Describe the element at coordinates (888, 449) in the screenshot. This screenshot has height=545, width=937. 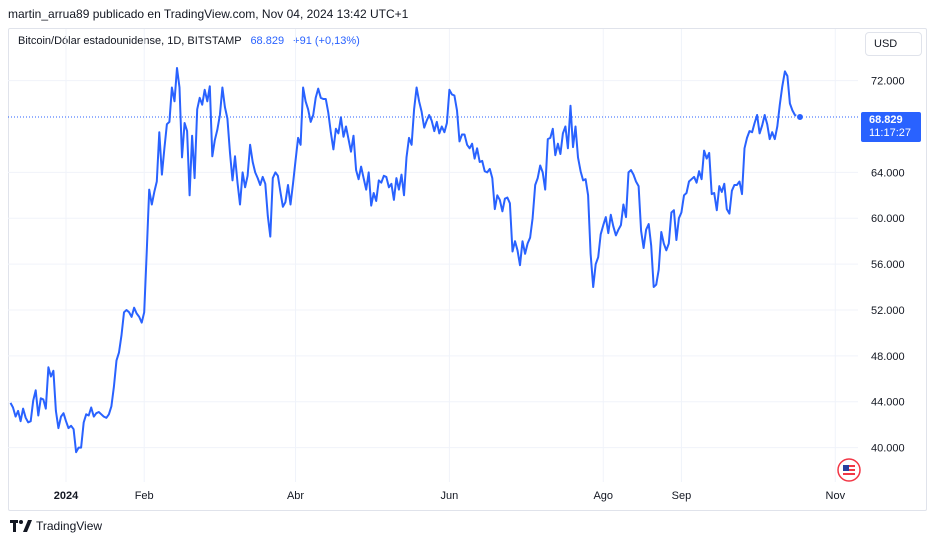
I see `y-tick-label: 40.000` at that location.